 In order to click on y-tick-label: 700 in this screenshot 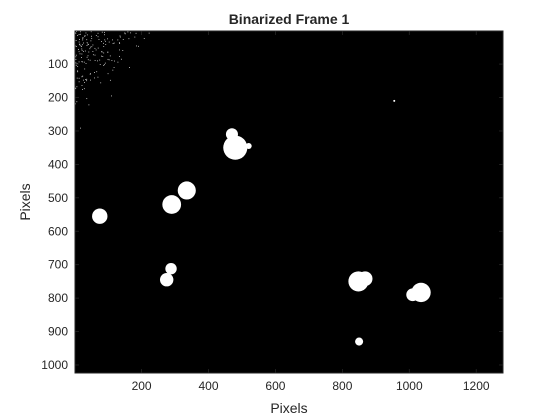, I will do `click(58, 265)`.